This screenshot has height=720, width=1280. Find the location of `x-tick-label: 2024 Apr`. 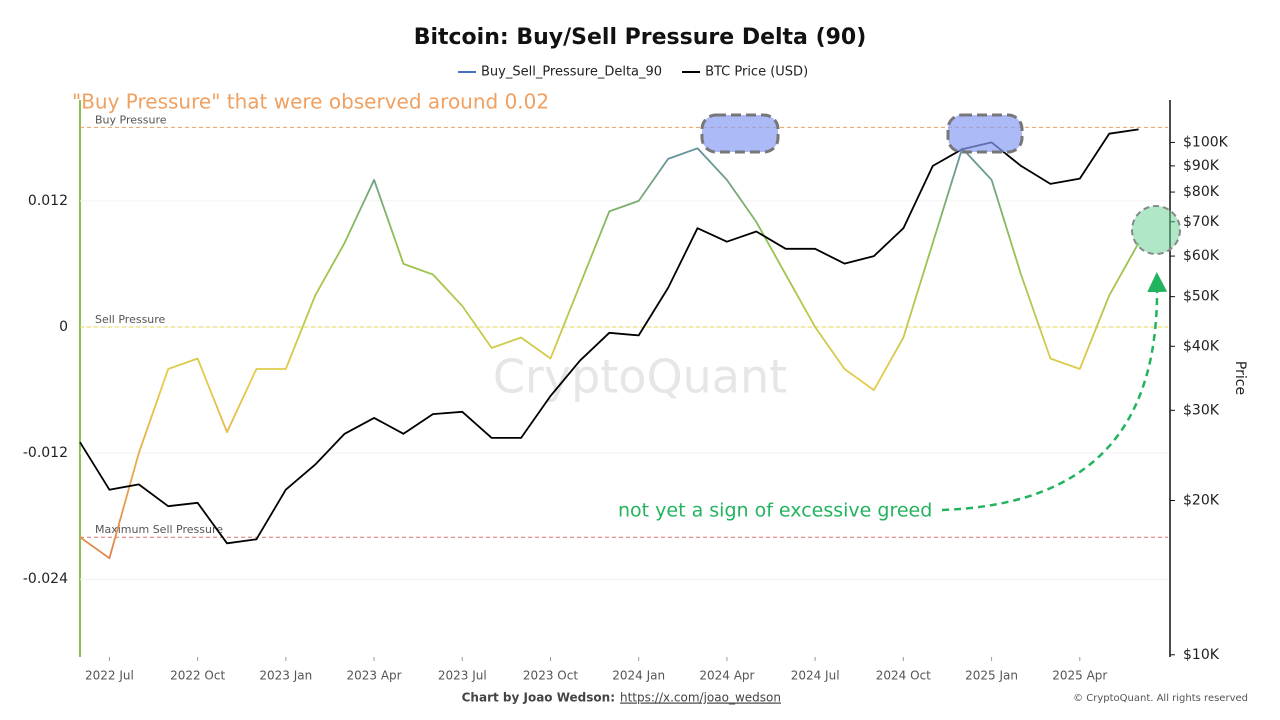

x-tick-label: 2024 Apr is located at coordinates (726, 676).